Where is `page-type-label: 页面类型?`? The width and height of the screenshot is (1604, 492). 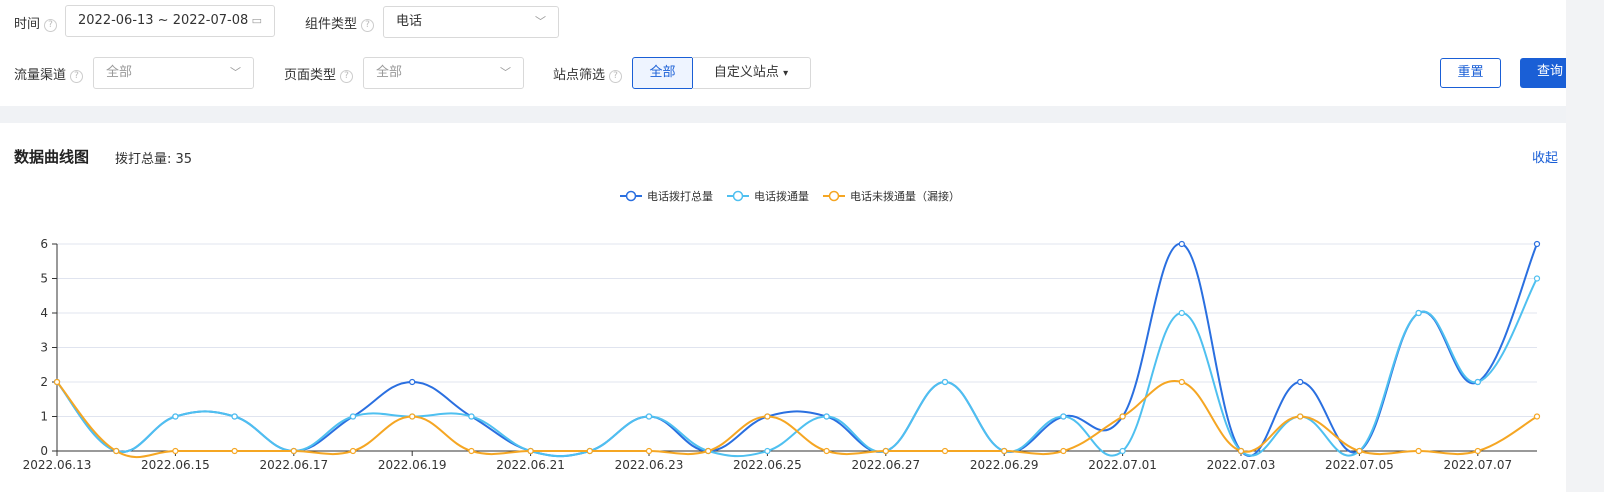
page-type-label: 页面类型? is located at coordinates (319, 73).